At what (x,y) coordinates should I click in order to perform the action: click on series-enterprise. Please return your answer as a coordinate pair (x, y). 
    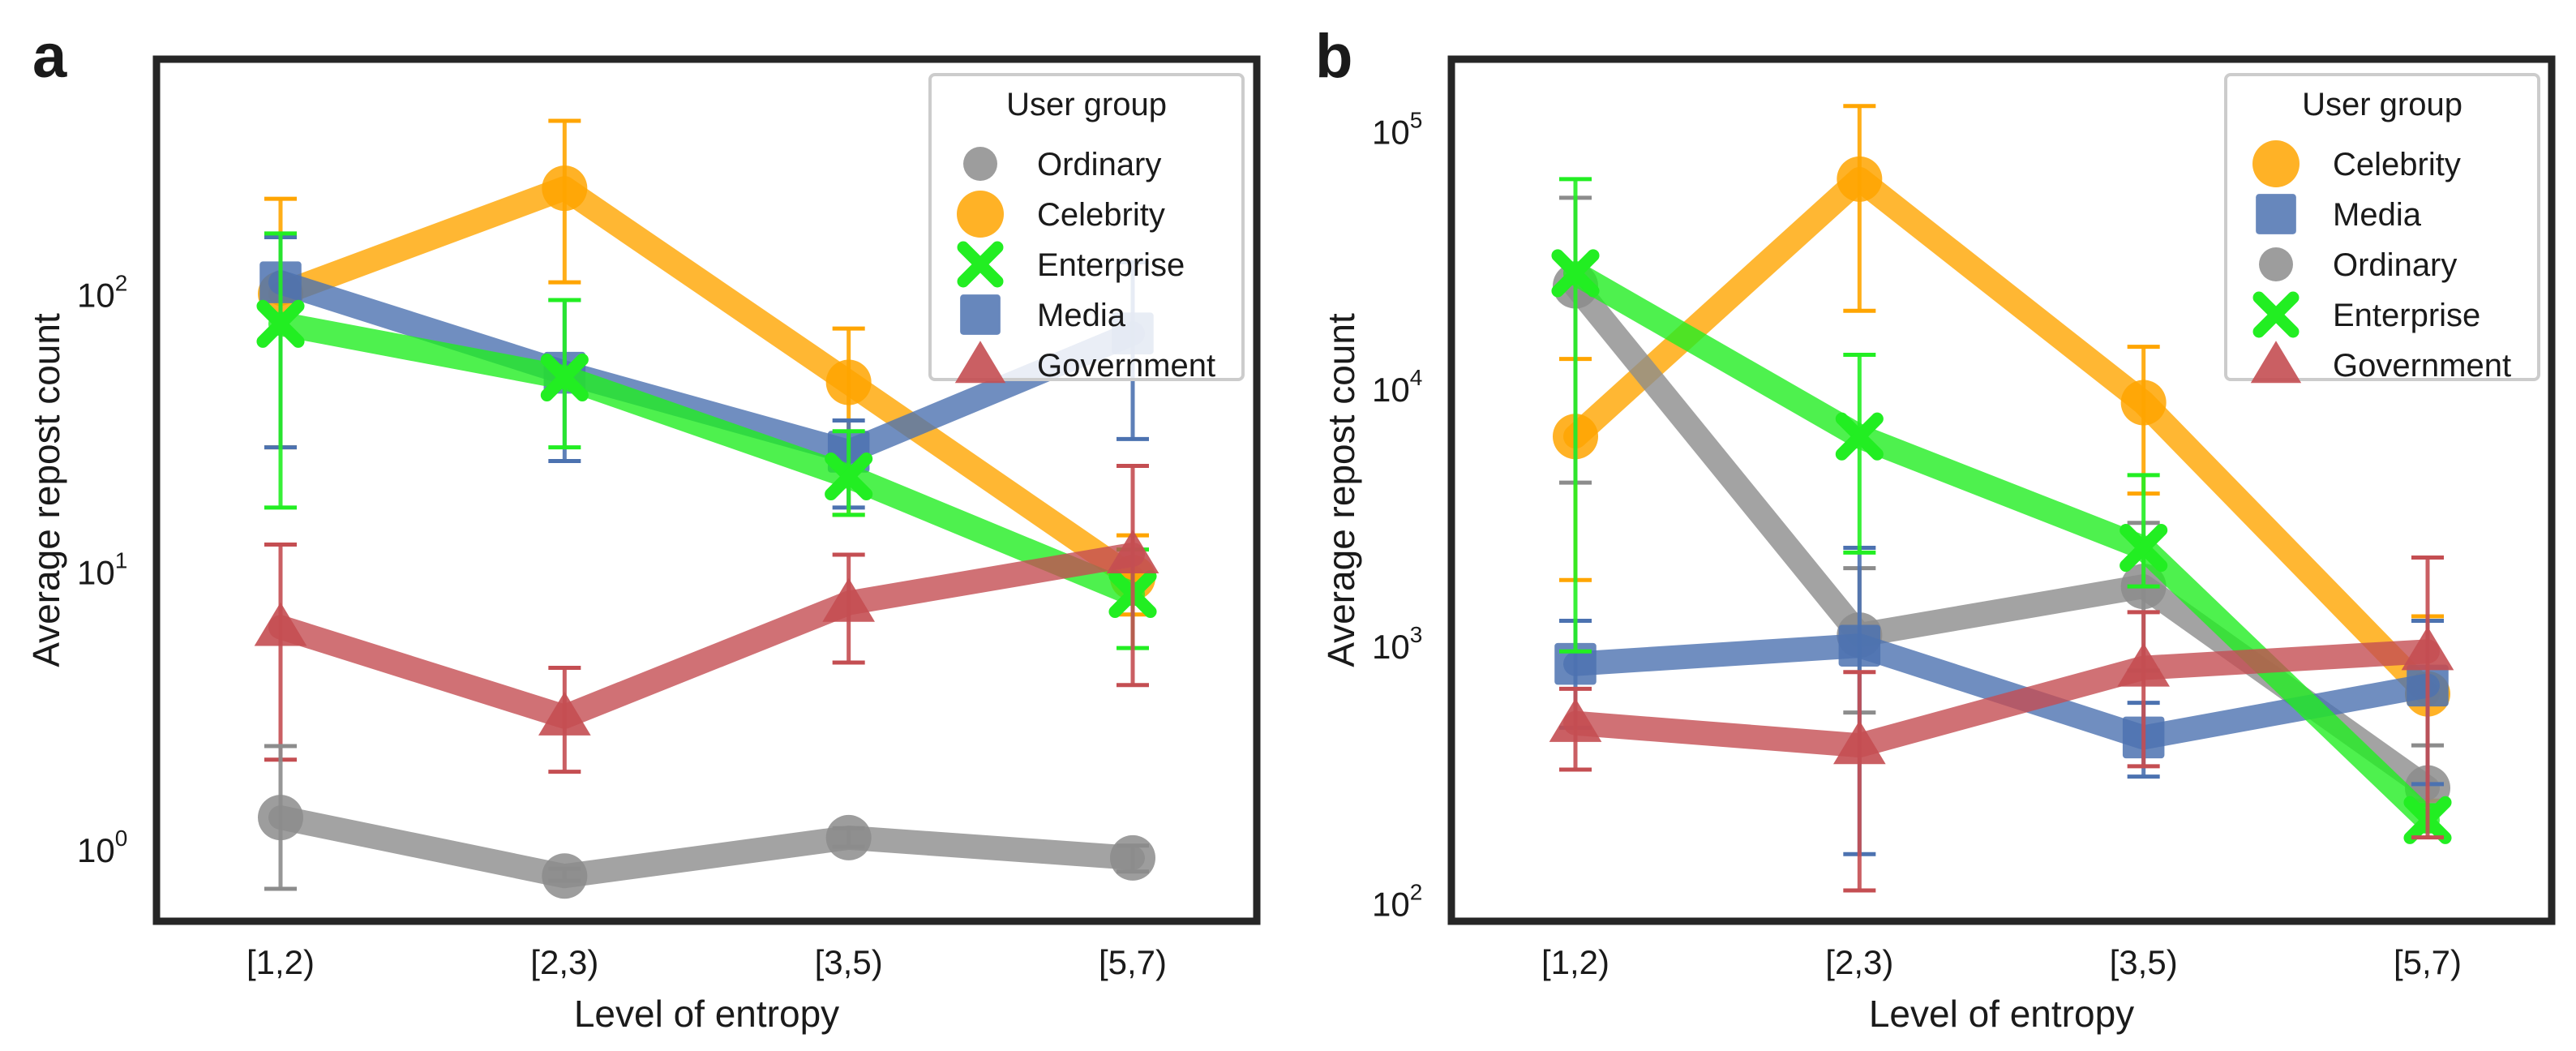
    Looking at the image, I should click on (706, 440).